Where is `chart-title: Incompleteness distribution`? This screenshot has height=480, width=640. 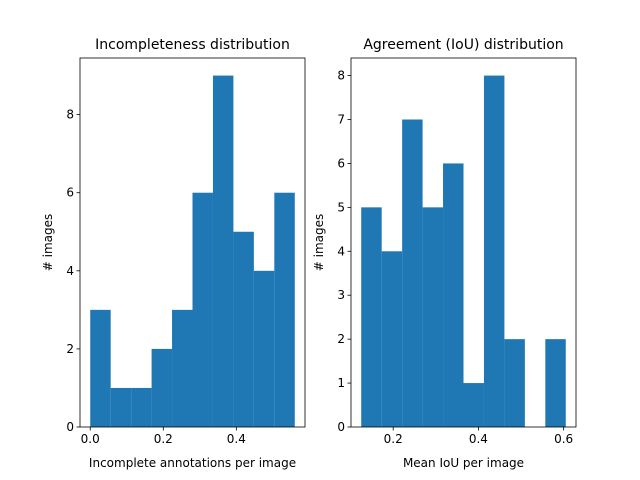 chart-title: Incompleteness distribution is located at coordinates (192, 45).